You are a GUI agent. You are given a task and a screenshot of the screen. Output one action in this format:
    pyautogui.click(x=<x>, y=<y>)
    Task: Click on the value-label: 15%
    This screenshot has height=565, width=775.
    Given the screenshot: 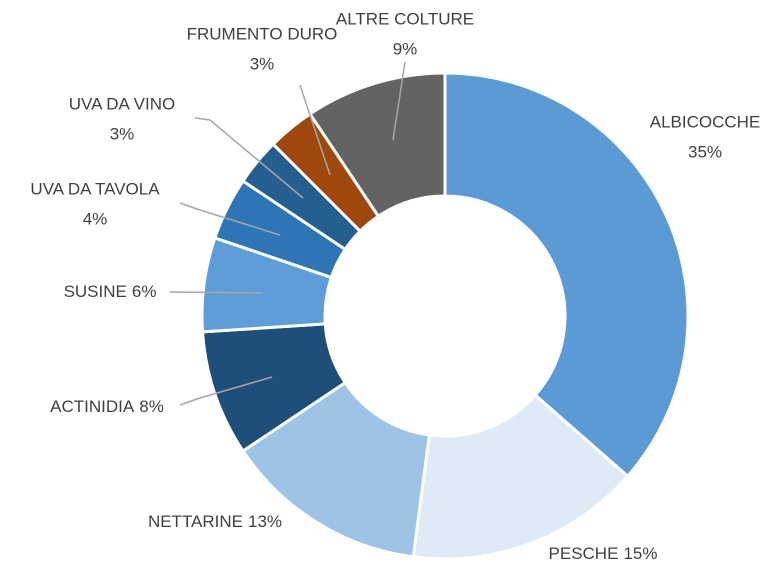 What is the action you would take?
    pyautogui.click(x=640, y=553)
    